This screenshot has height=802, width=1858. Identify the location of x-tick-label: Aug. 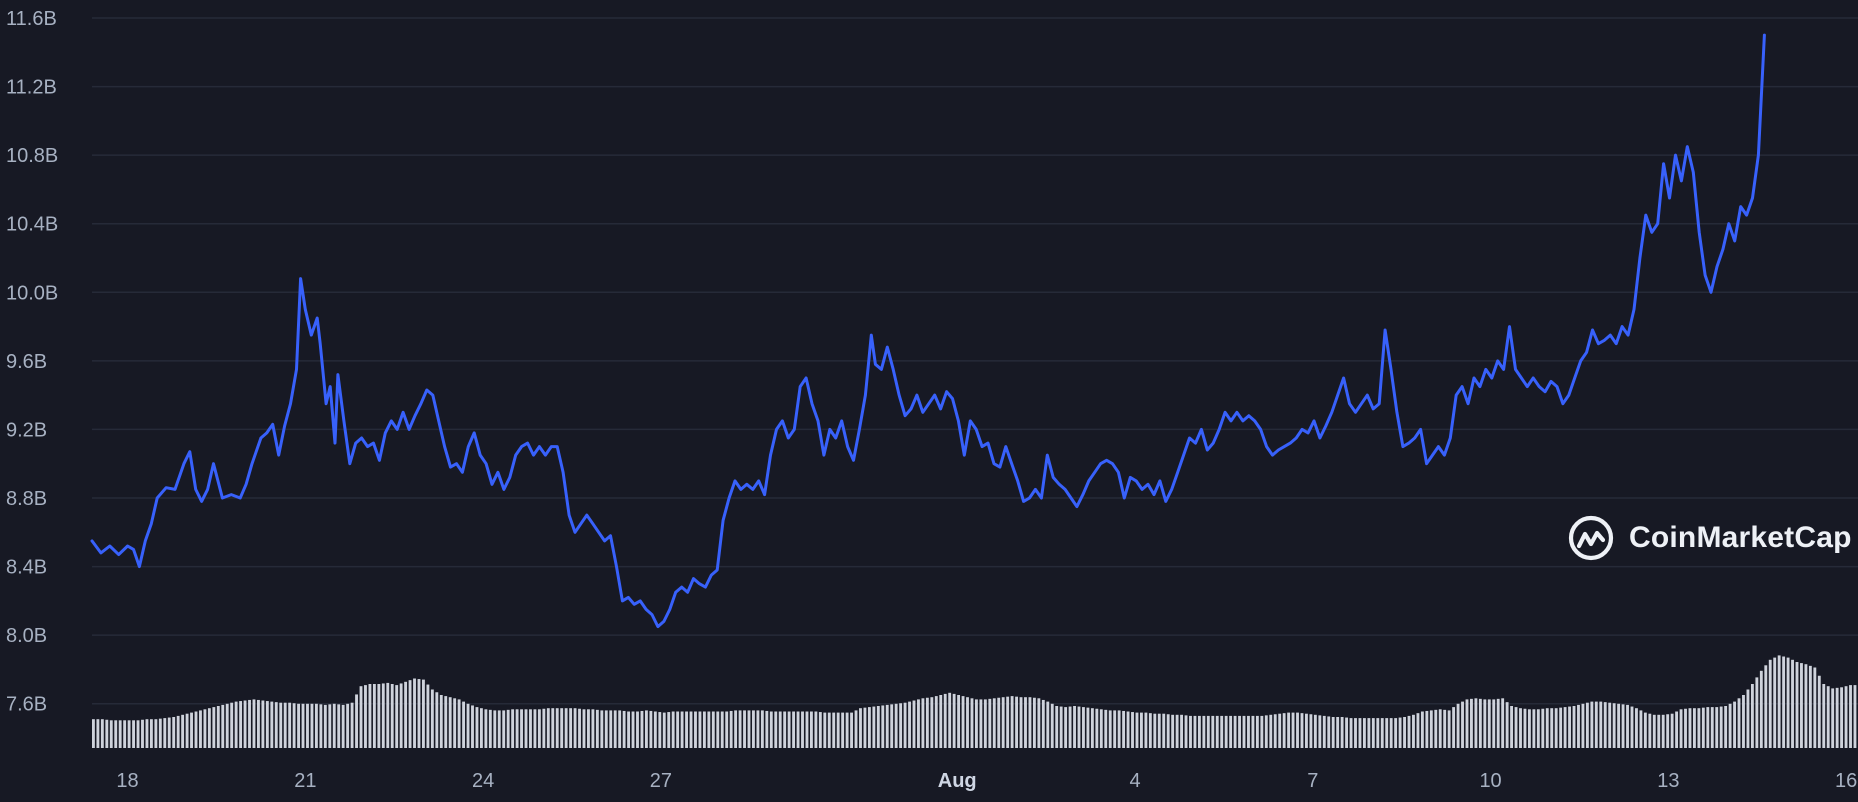
(957, 781).